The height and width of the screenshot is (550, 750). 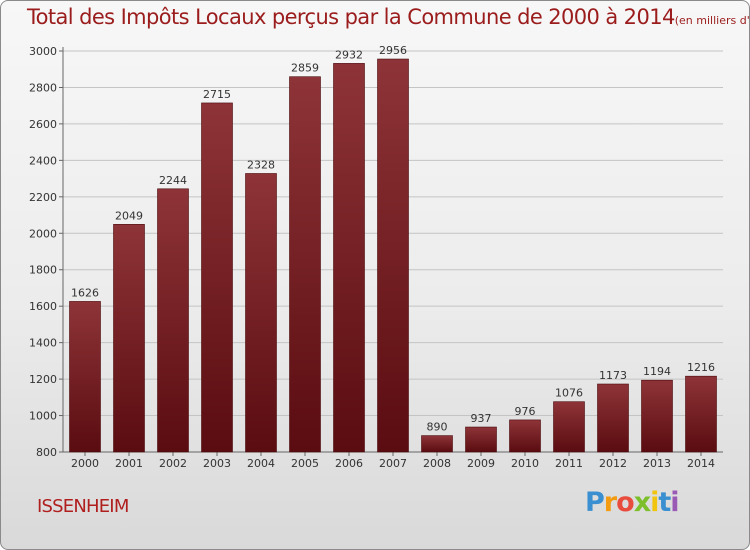 I want to click on value-label-2005: 2859, so click(x=305, y=68).